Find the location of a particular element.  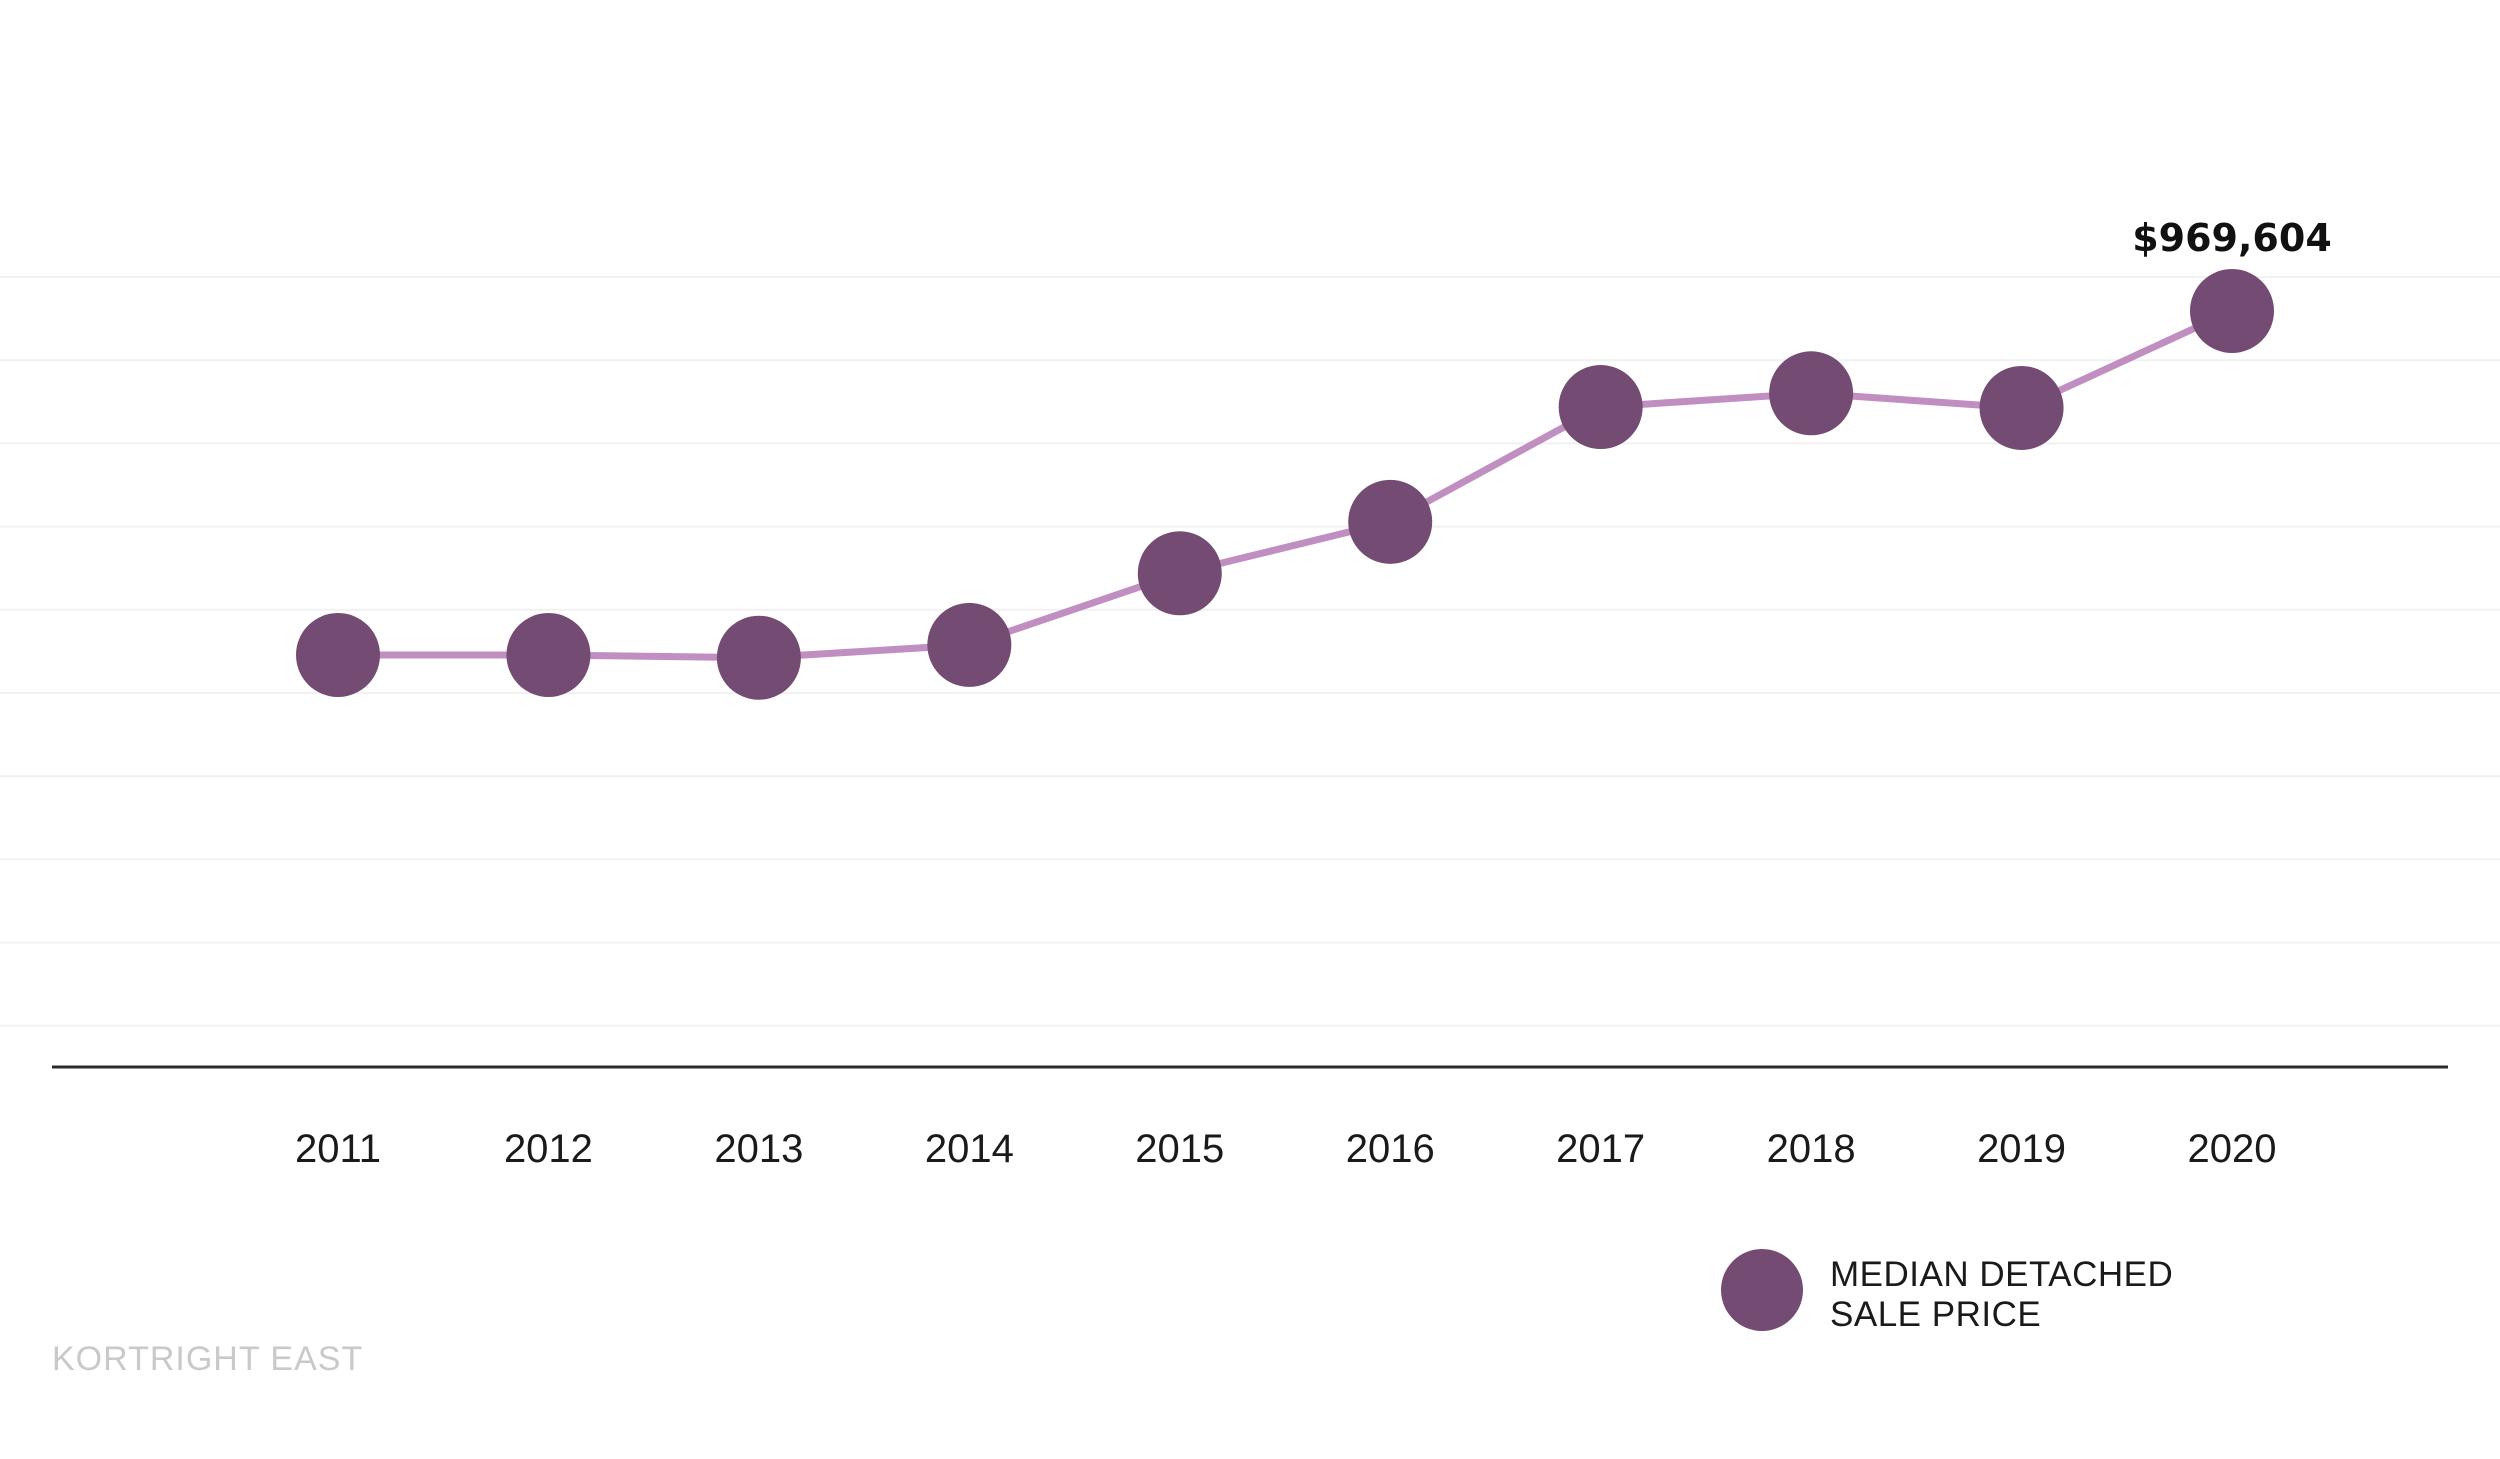

x-tick-label-2012: 2012 is located at coordinates (548, 1149).